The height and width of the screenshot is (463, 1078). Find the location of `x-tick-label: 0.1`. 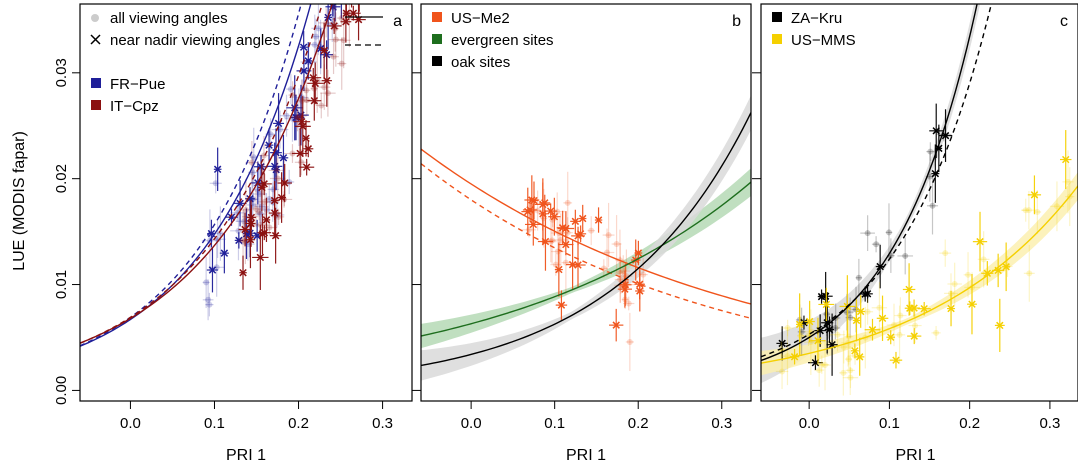

x-tick-label: 0.1 is located at coordinates (214, 423).